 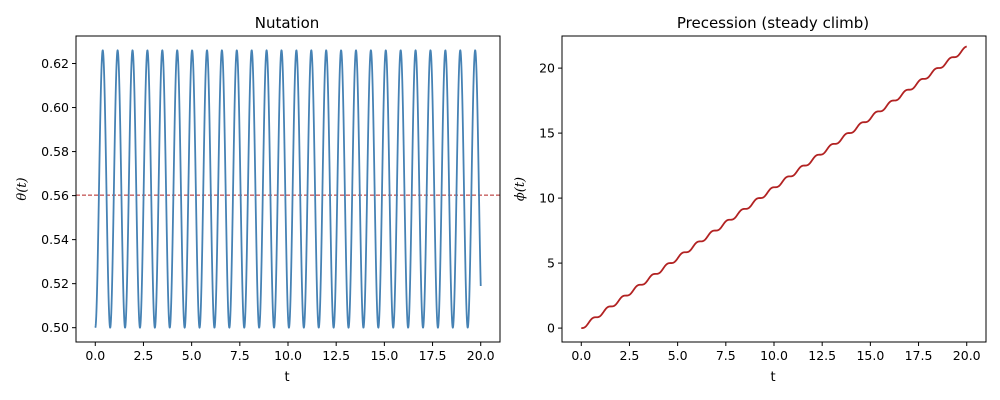 I want to click on y-axis-label: θ(t), so click(x=22, y=188).